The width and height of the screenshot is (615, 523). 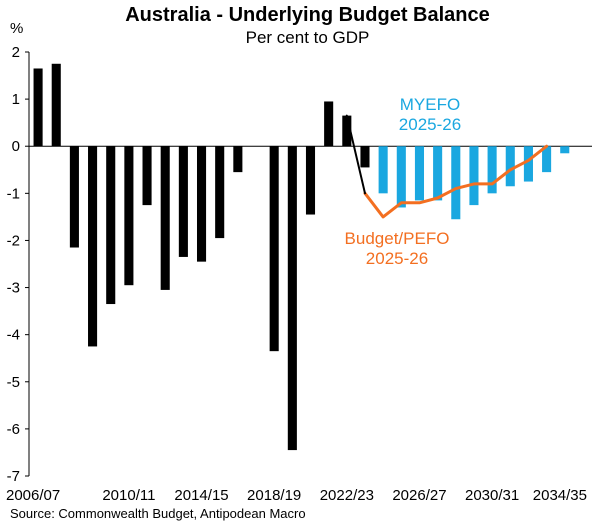 What do you see at coordinates (397, 258) in the screenshot?
I see `annotation-budget-pefo-2025-26: 2025-26` at bounding box center [397, 258].